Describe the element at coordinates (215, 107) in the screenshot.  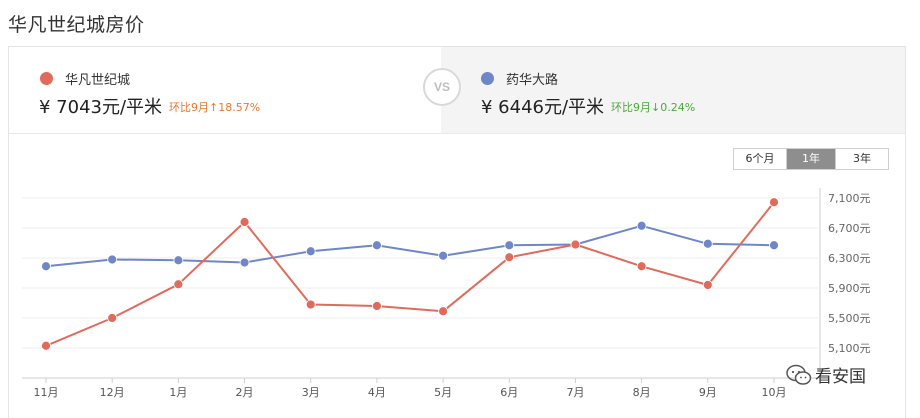
I see `left-mom-change: 环比9月↑18.57%` at that location.